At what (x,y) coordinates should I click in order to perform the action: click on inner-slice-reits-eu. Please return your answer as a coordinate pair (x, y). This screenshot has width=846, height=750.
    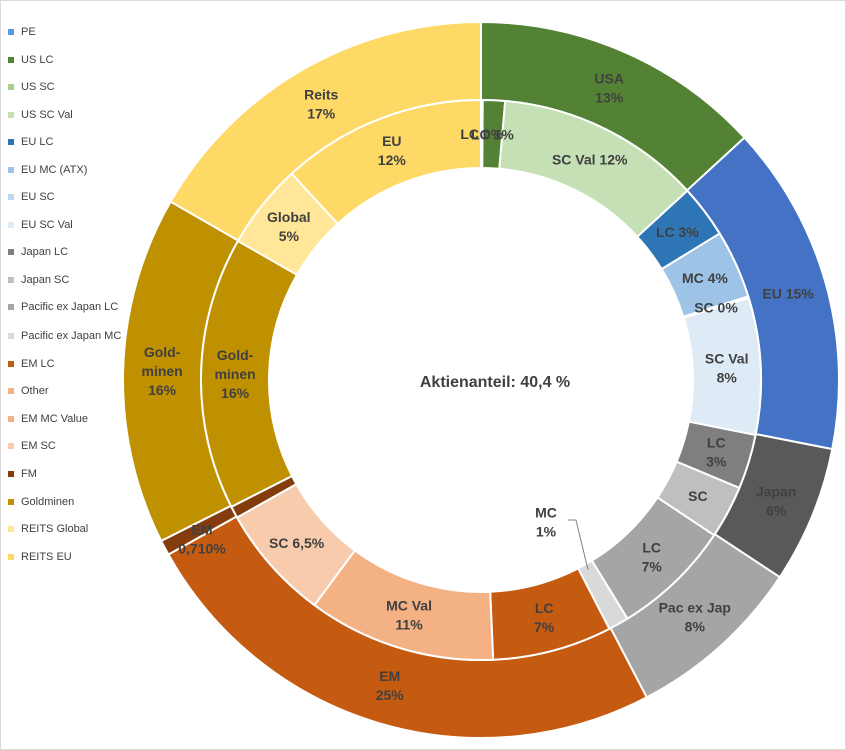
    Looking at the image, I should click on (386, 162).